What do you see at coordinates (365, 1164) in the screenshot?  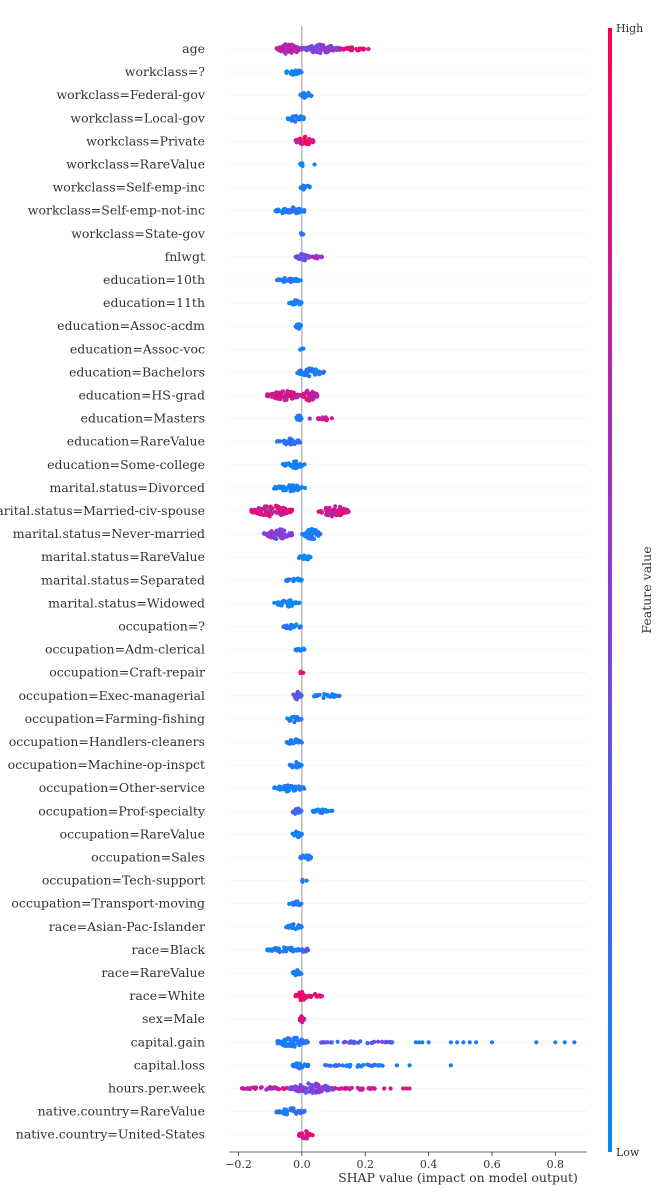 I see `x-tick-label: 0.2` at bounding box center [365, 1164].